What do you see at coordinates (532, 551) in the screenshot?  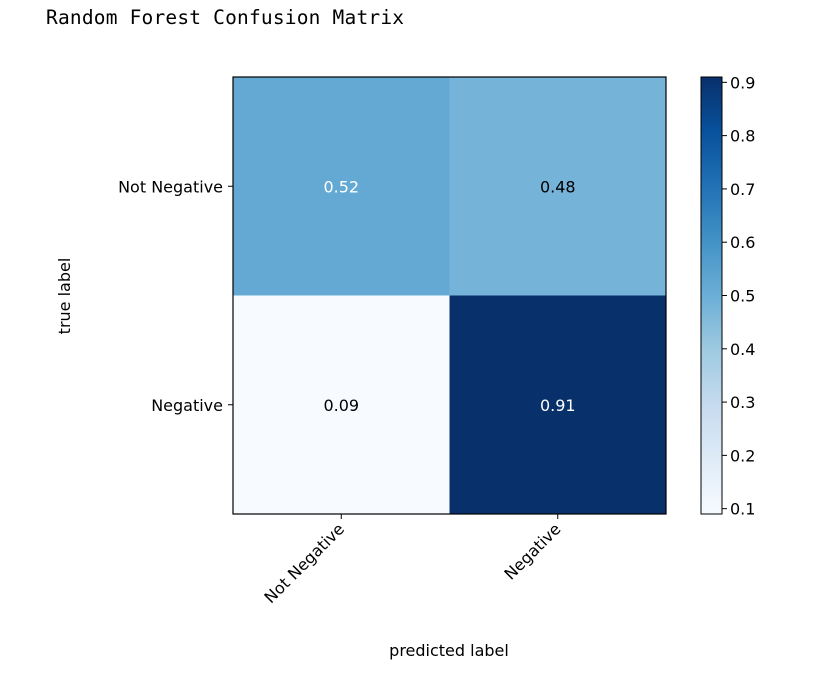 I see `x-tick-label: Negative` at bounding box center [532, 551].